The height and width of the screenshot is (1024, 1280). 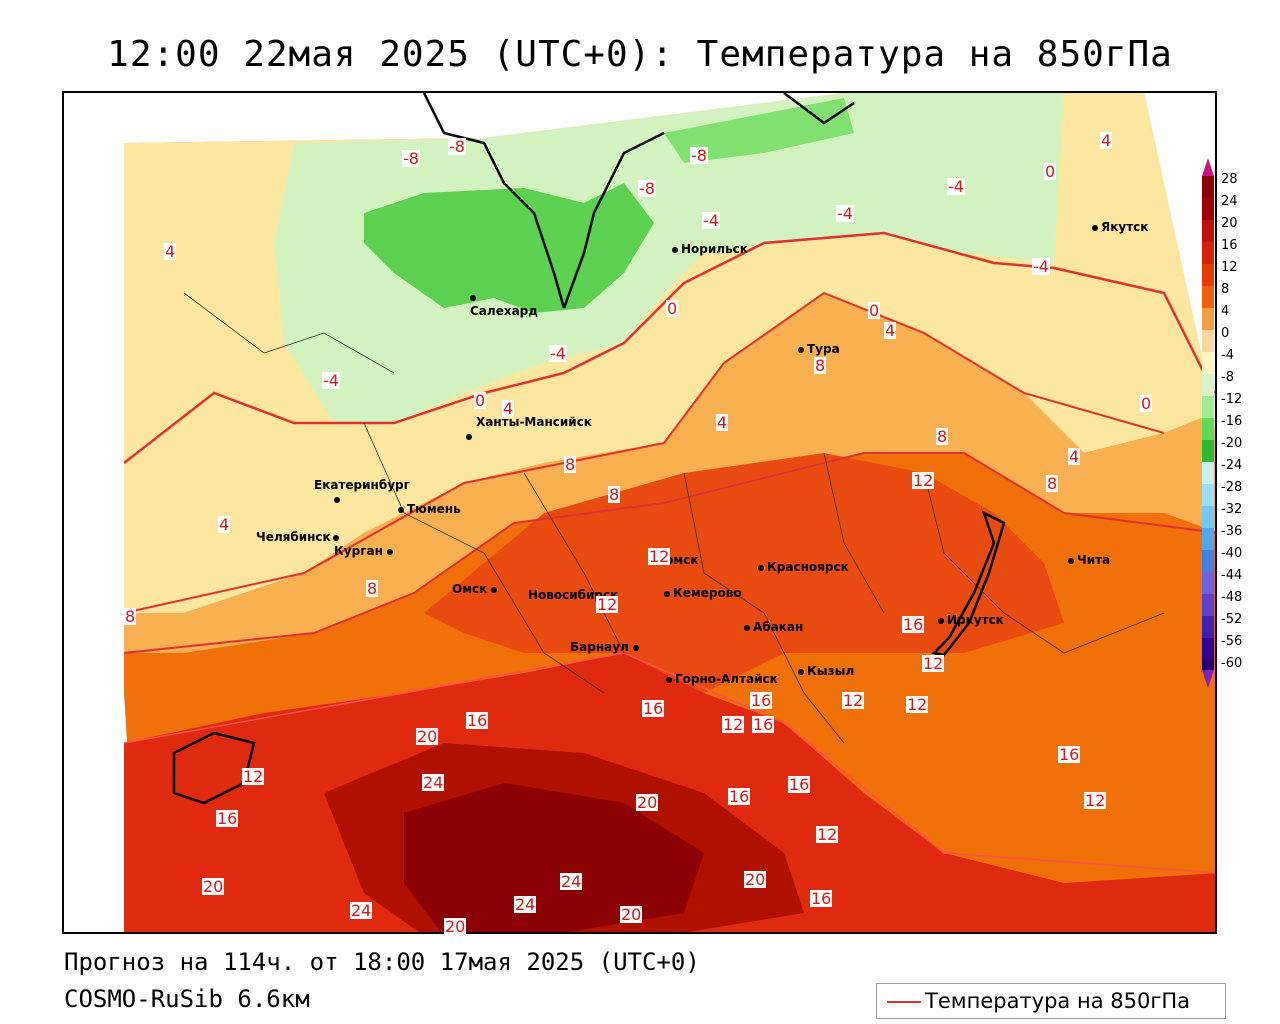 What do you see at coordinates (1229, 245) in the screenshot?
I see `cbar-label: 16` at bounding box center [1229, 245].